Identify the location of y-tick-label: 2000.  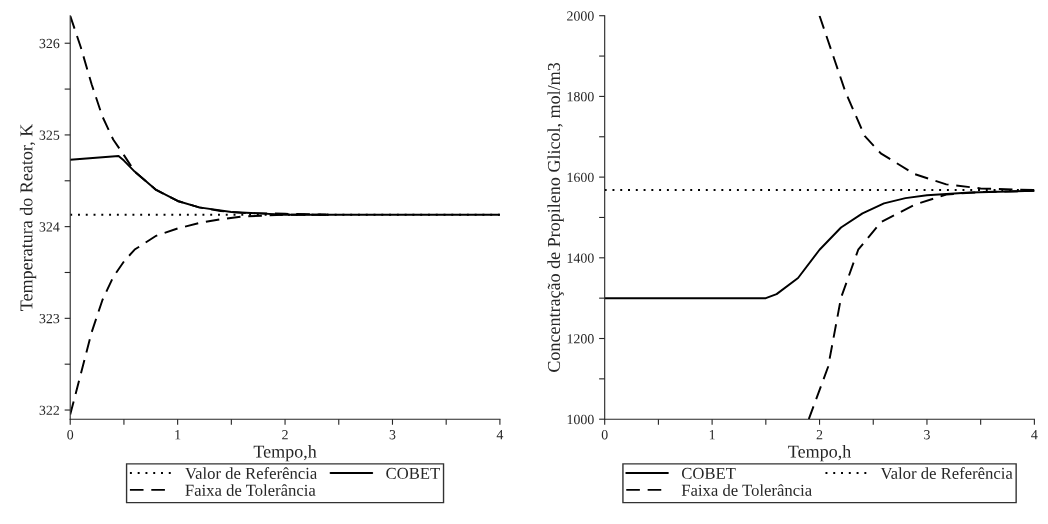
(580, 16).